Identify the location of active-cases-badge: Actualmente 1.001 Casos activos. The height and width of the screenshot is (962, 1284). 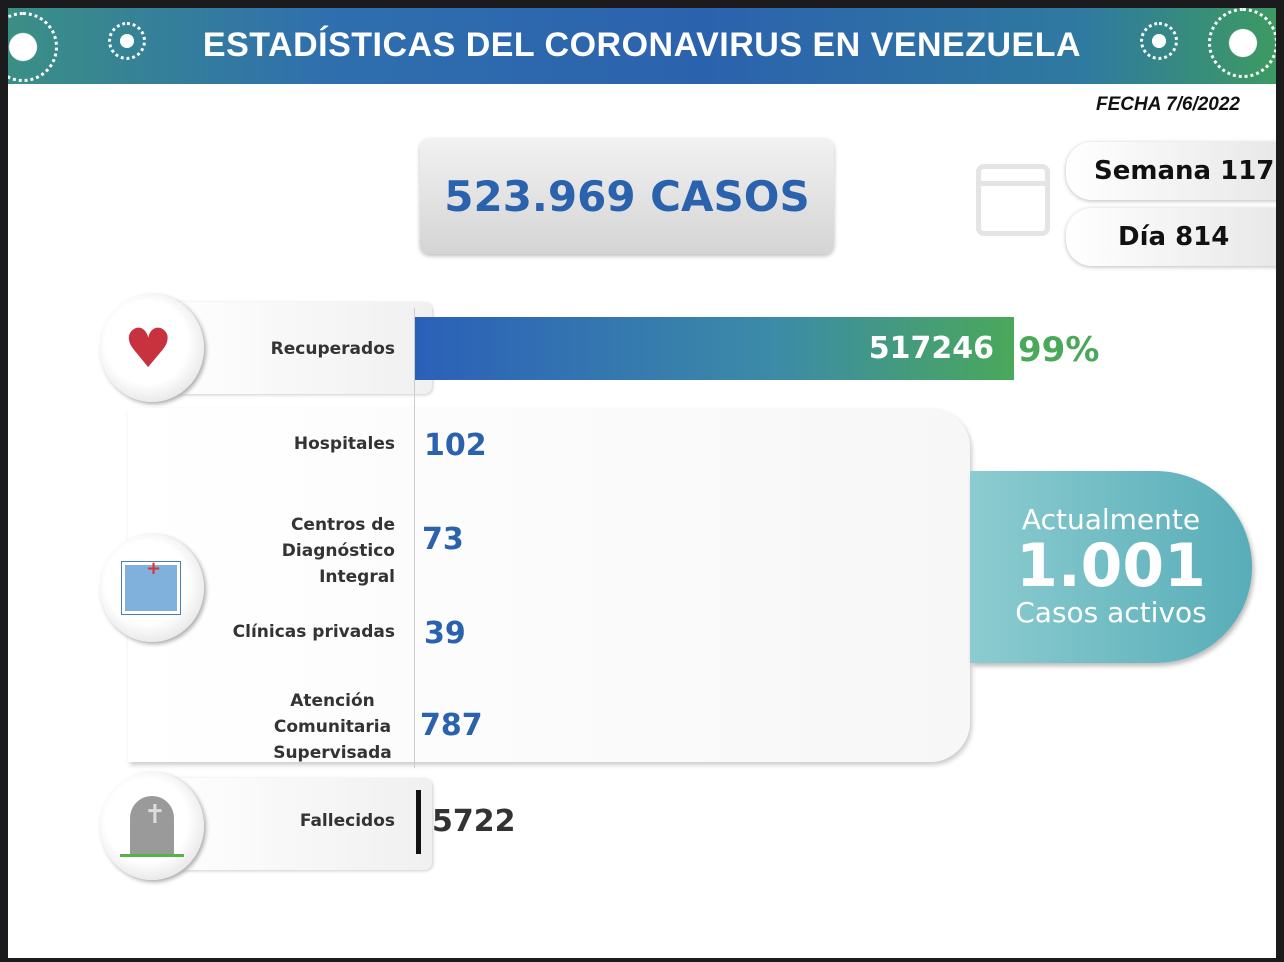
(1111, 567).